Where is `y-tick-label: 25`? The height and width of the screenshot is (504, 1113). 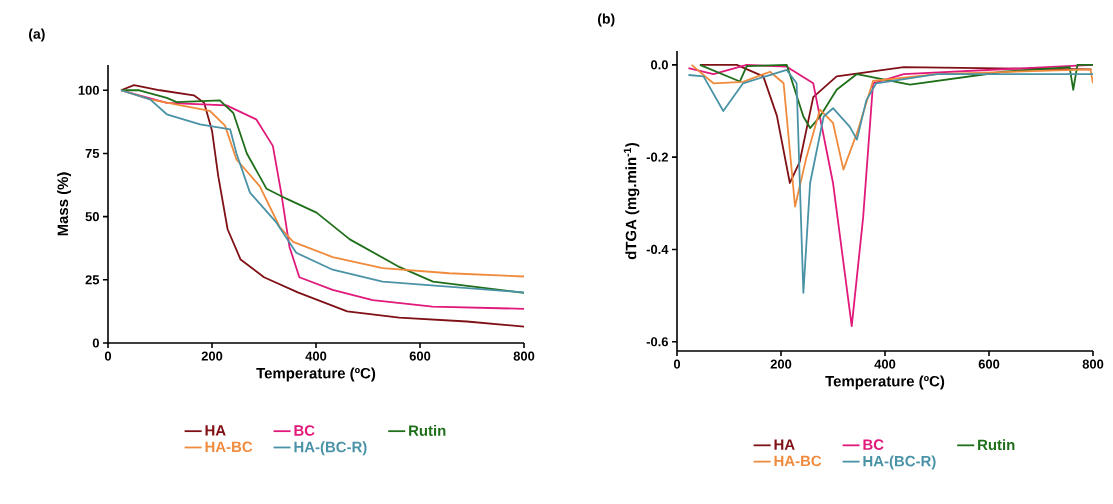 y-tick-label: 25 is located at coordinates (92, 280).